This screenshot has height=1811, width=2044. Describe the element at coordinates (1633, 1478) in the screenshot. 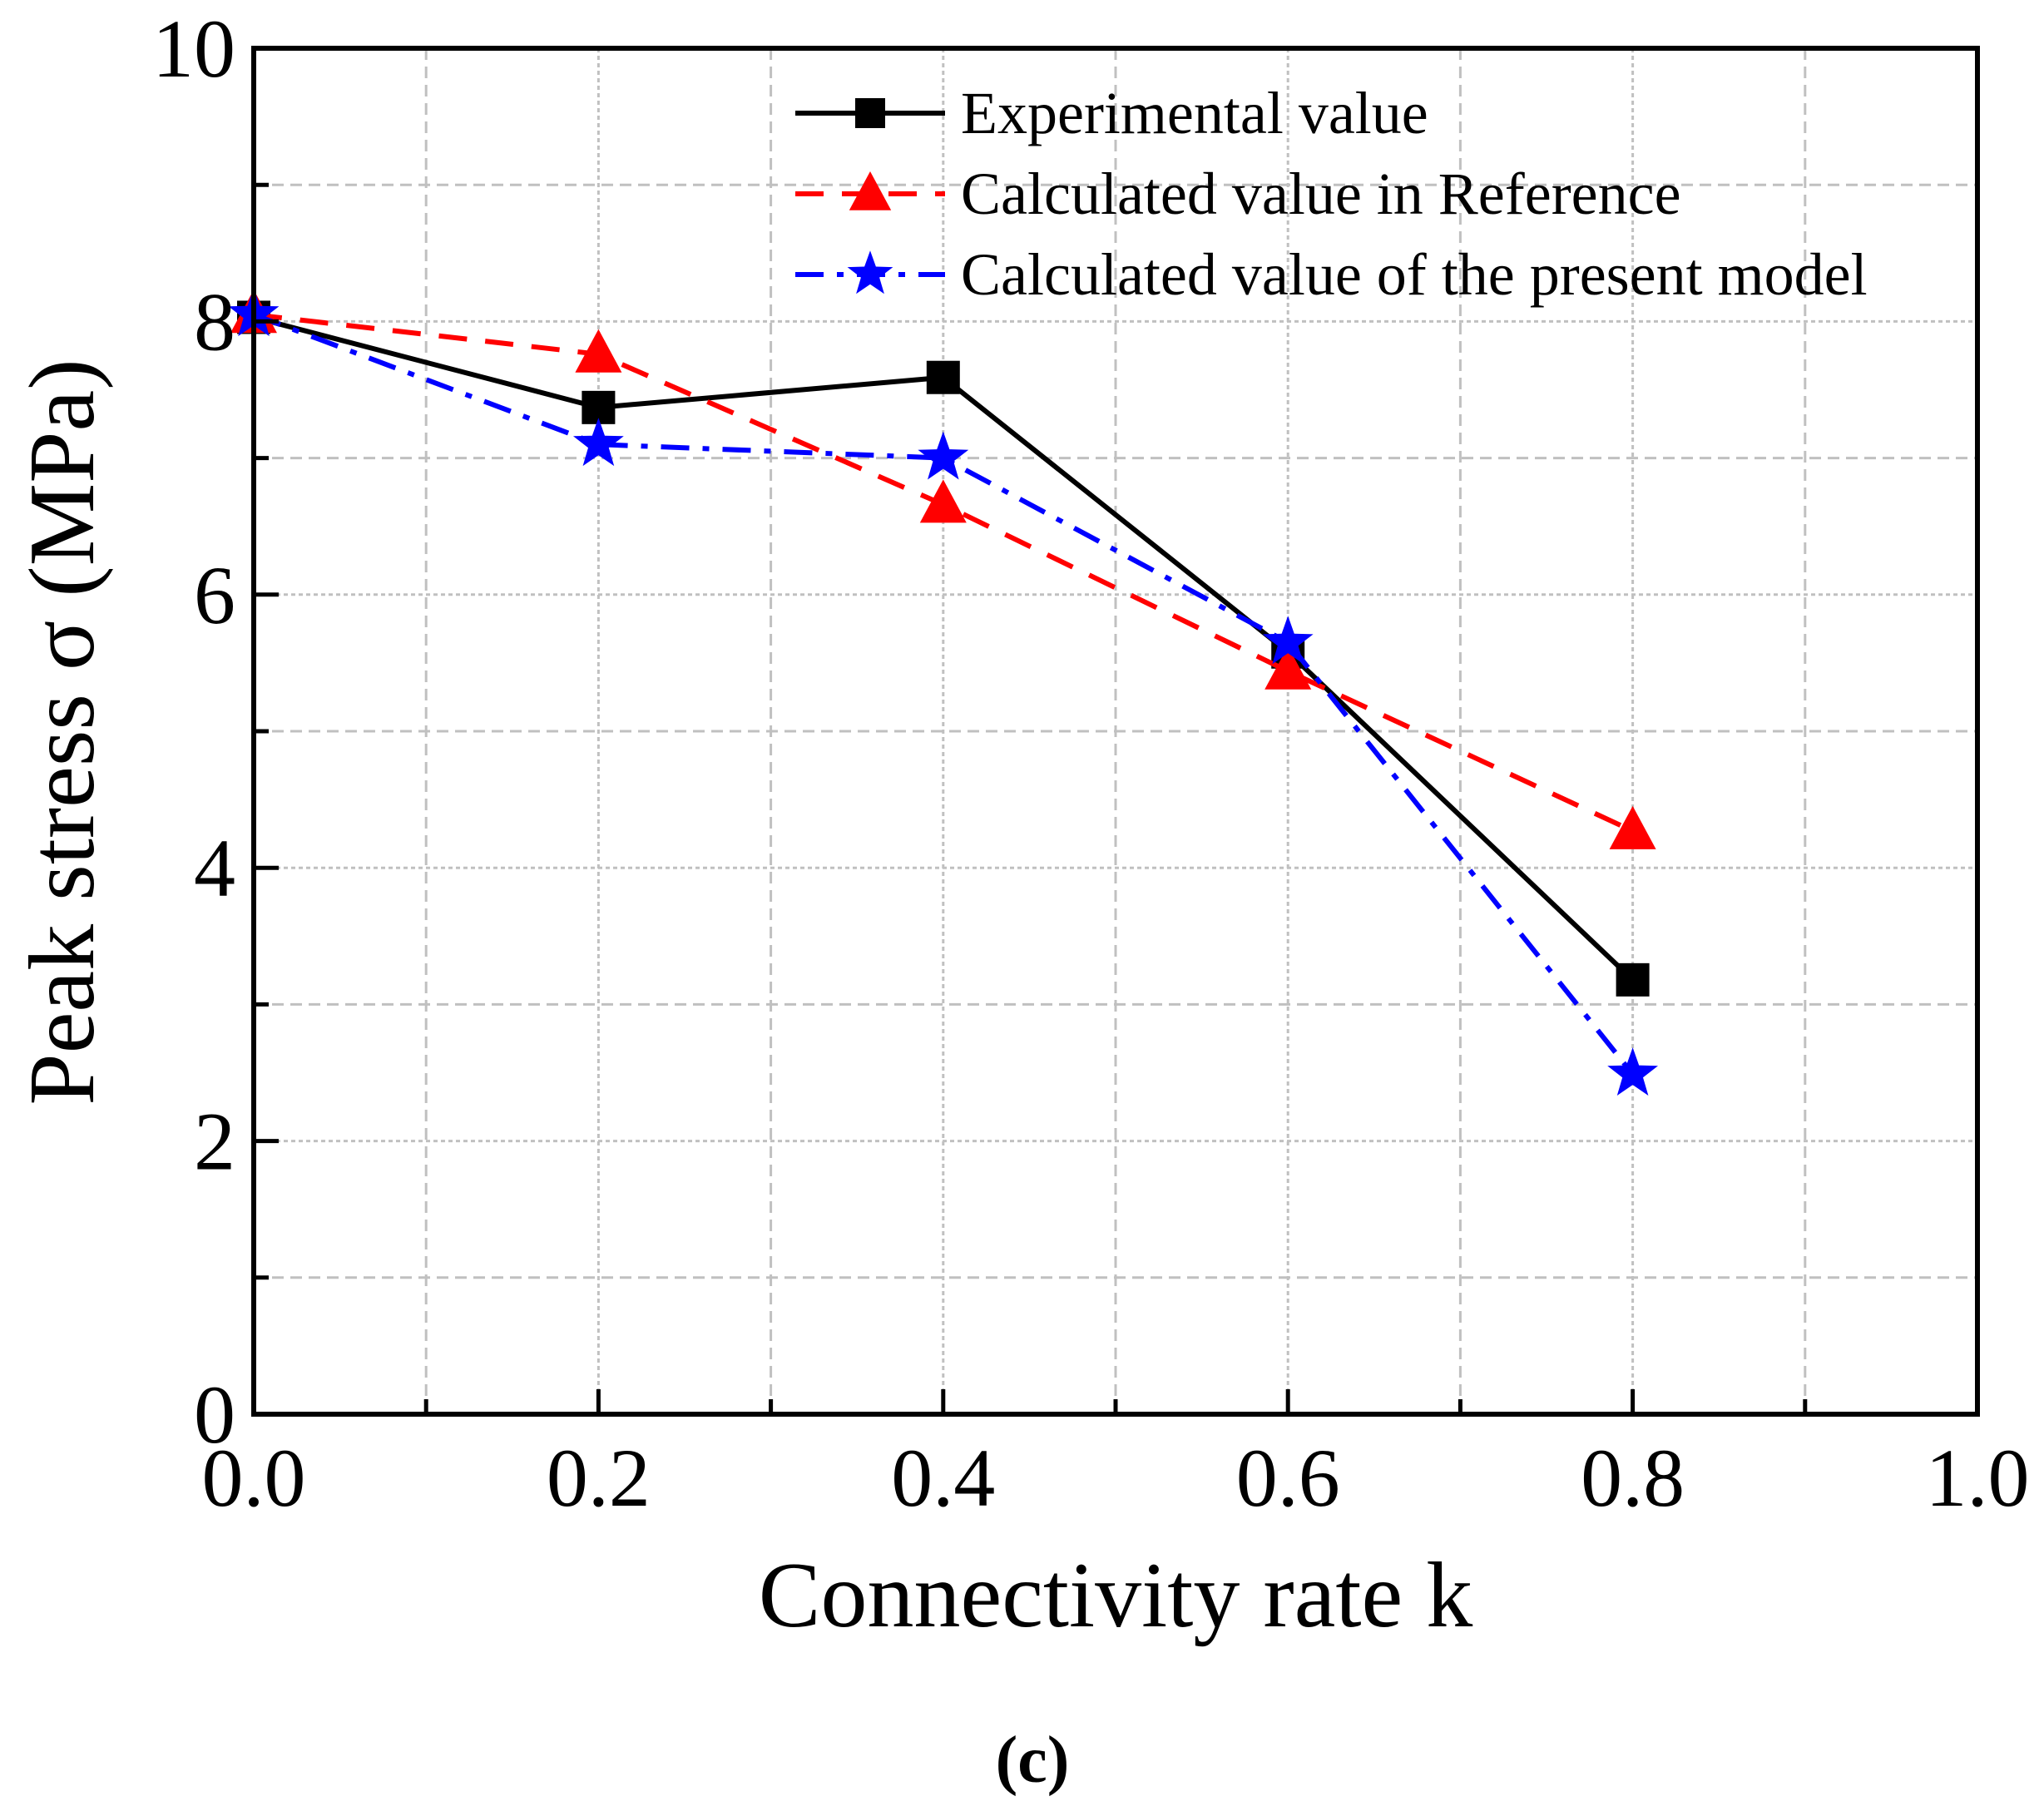

I see `x-tick-label: 0.8` at that location.